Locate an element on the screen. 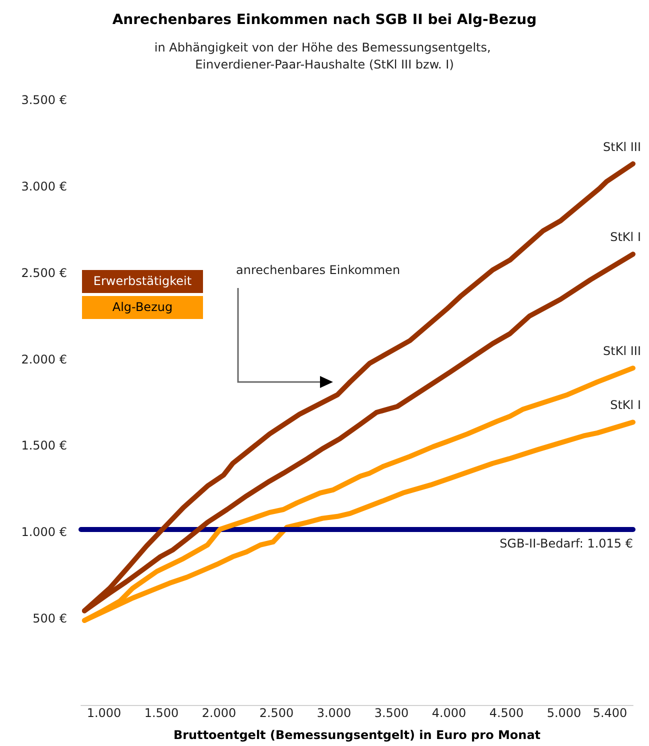  annotation: anrechenbares Einkommen is located at coordinates (318, 270).